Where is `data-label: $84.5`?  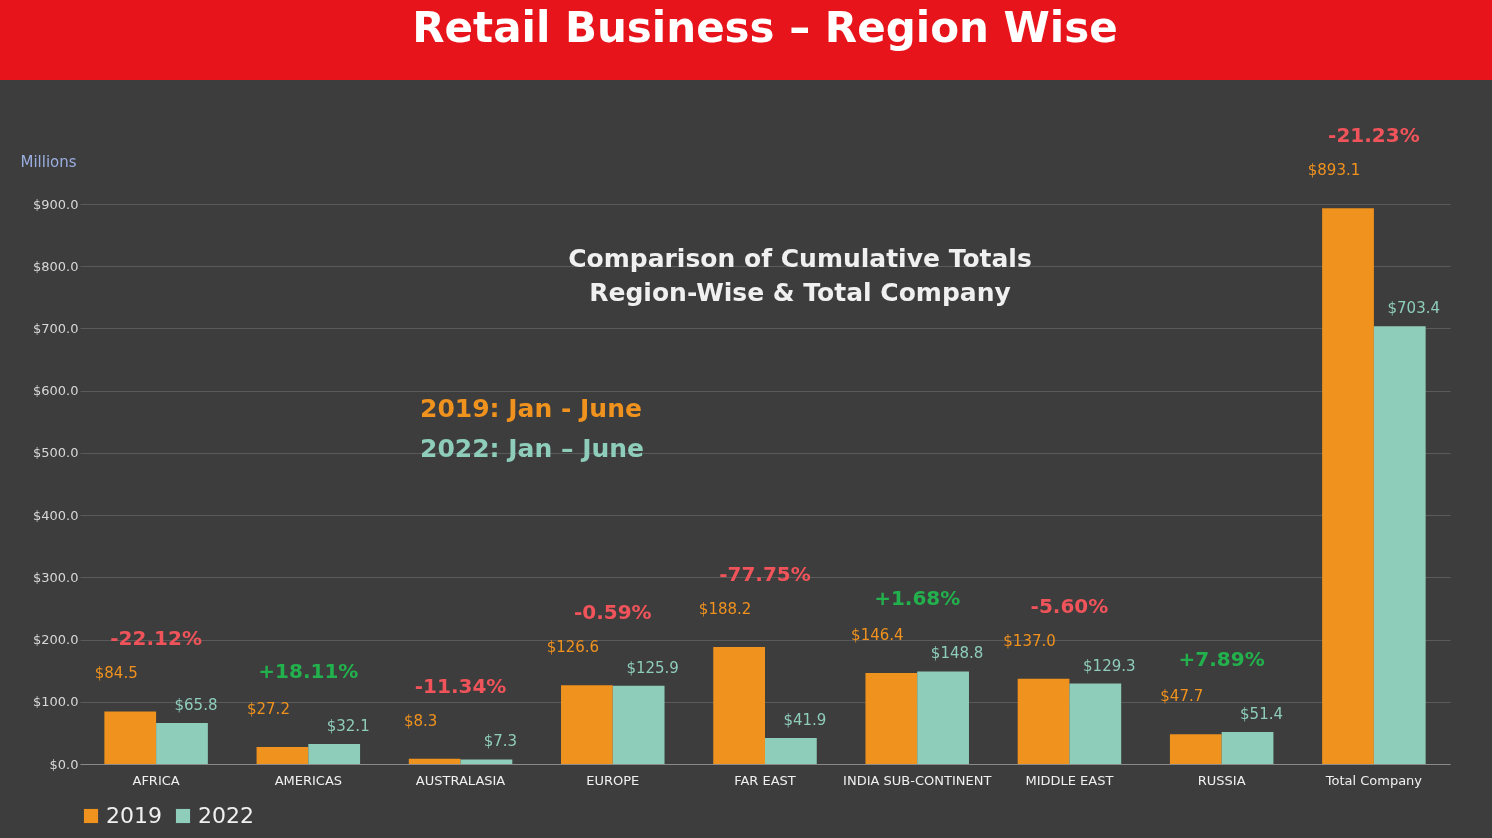
data-label: $84.5 is located at coordinates (116, 673).